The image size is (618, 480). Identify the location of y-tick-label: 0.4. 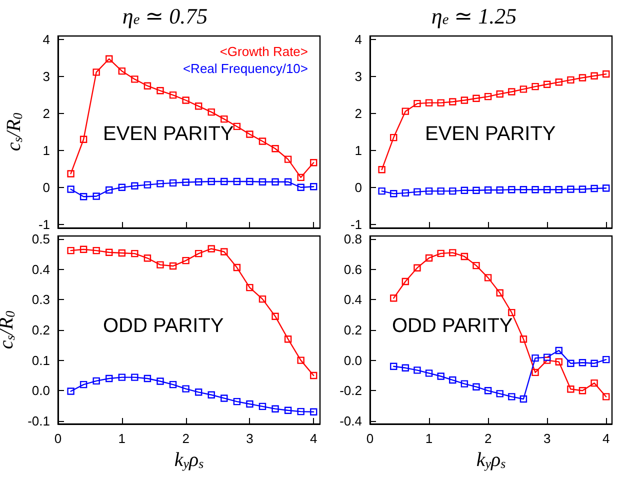
(353, 300).